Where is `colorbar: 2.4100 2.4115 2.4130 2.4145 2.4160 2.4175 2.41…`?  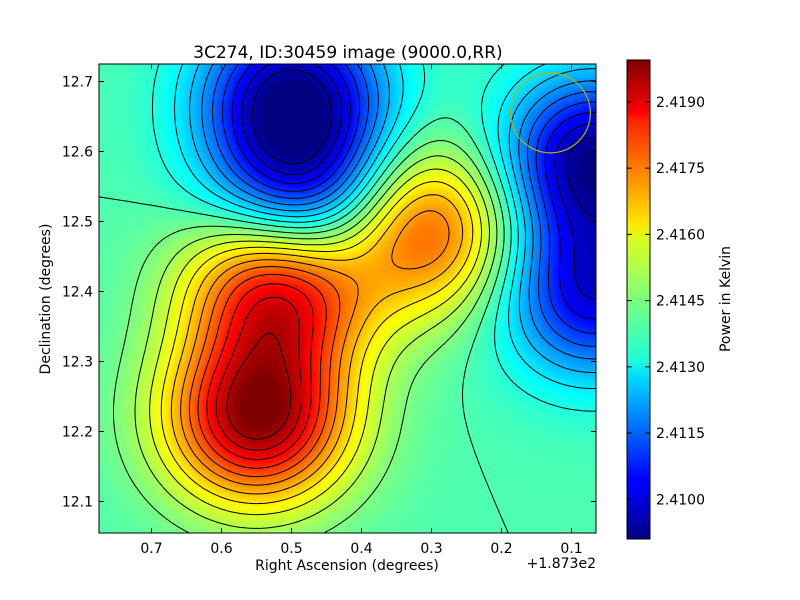
colorbar: 2.4100 2.4115 2.4130 2.4145 2.4160 2.4175 2.41… is located at coordinates (680, 299).